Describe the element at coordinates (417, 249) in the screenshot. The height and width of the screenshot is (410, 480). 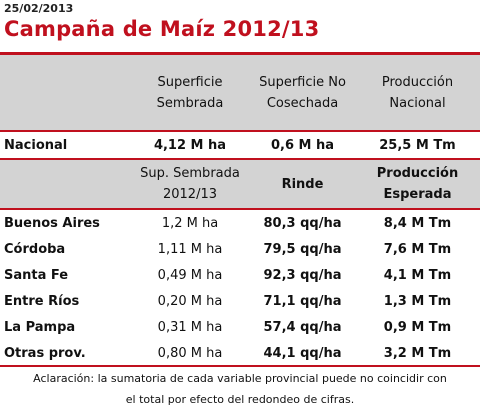
I see `province-produccion: 7,6 M Tm` at that location.